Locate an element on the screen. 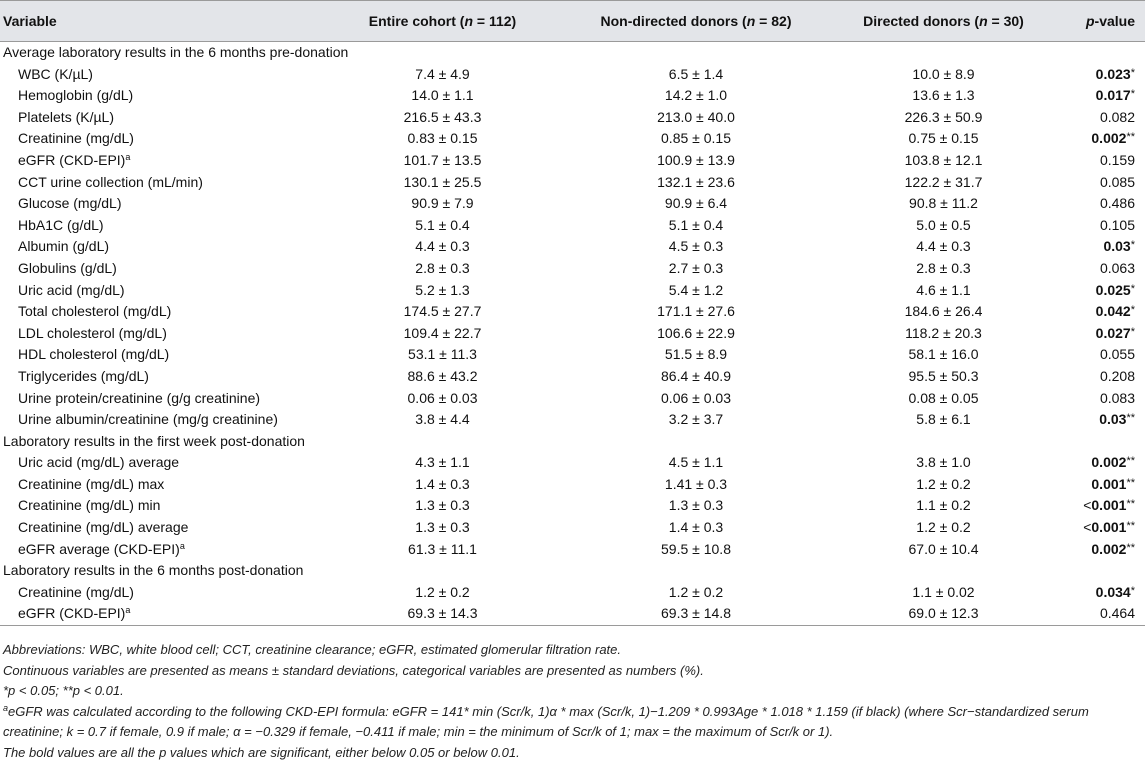  cell-entire-cohort: 1.4 ± 0.3 is located at coordinates (442, 483).